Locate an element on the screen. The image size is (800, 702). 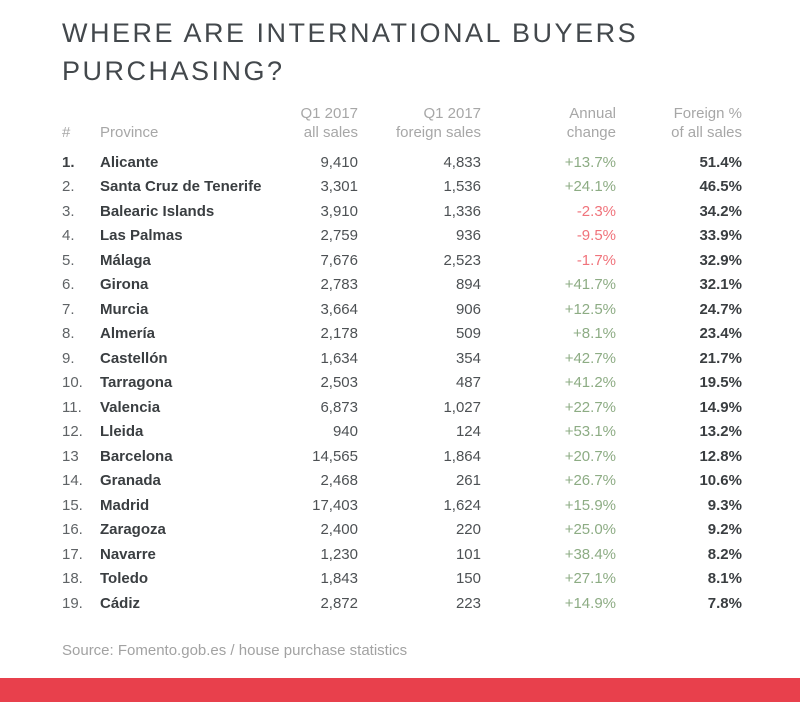
cell-province: Málaga is located at coordinates (125, 260).